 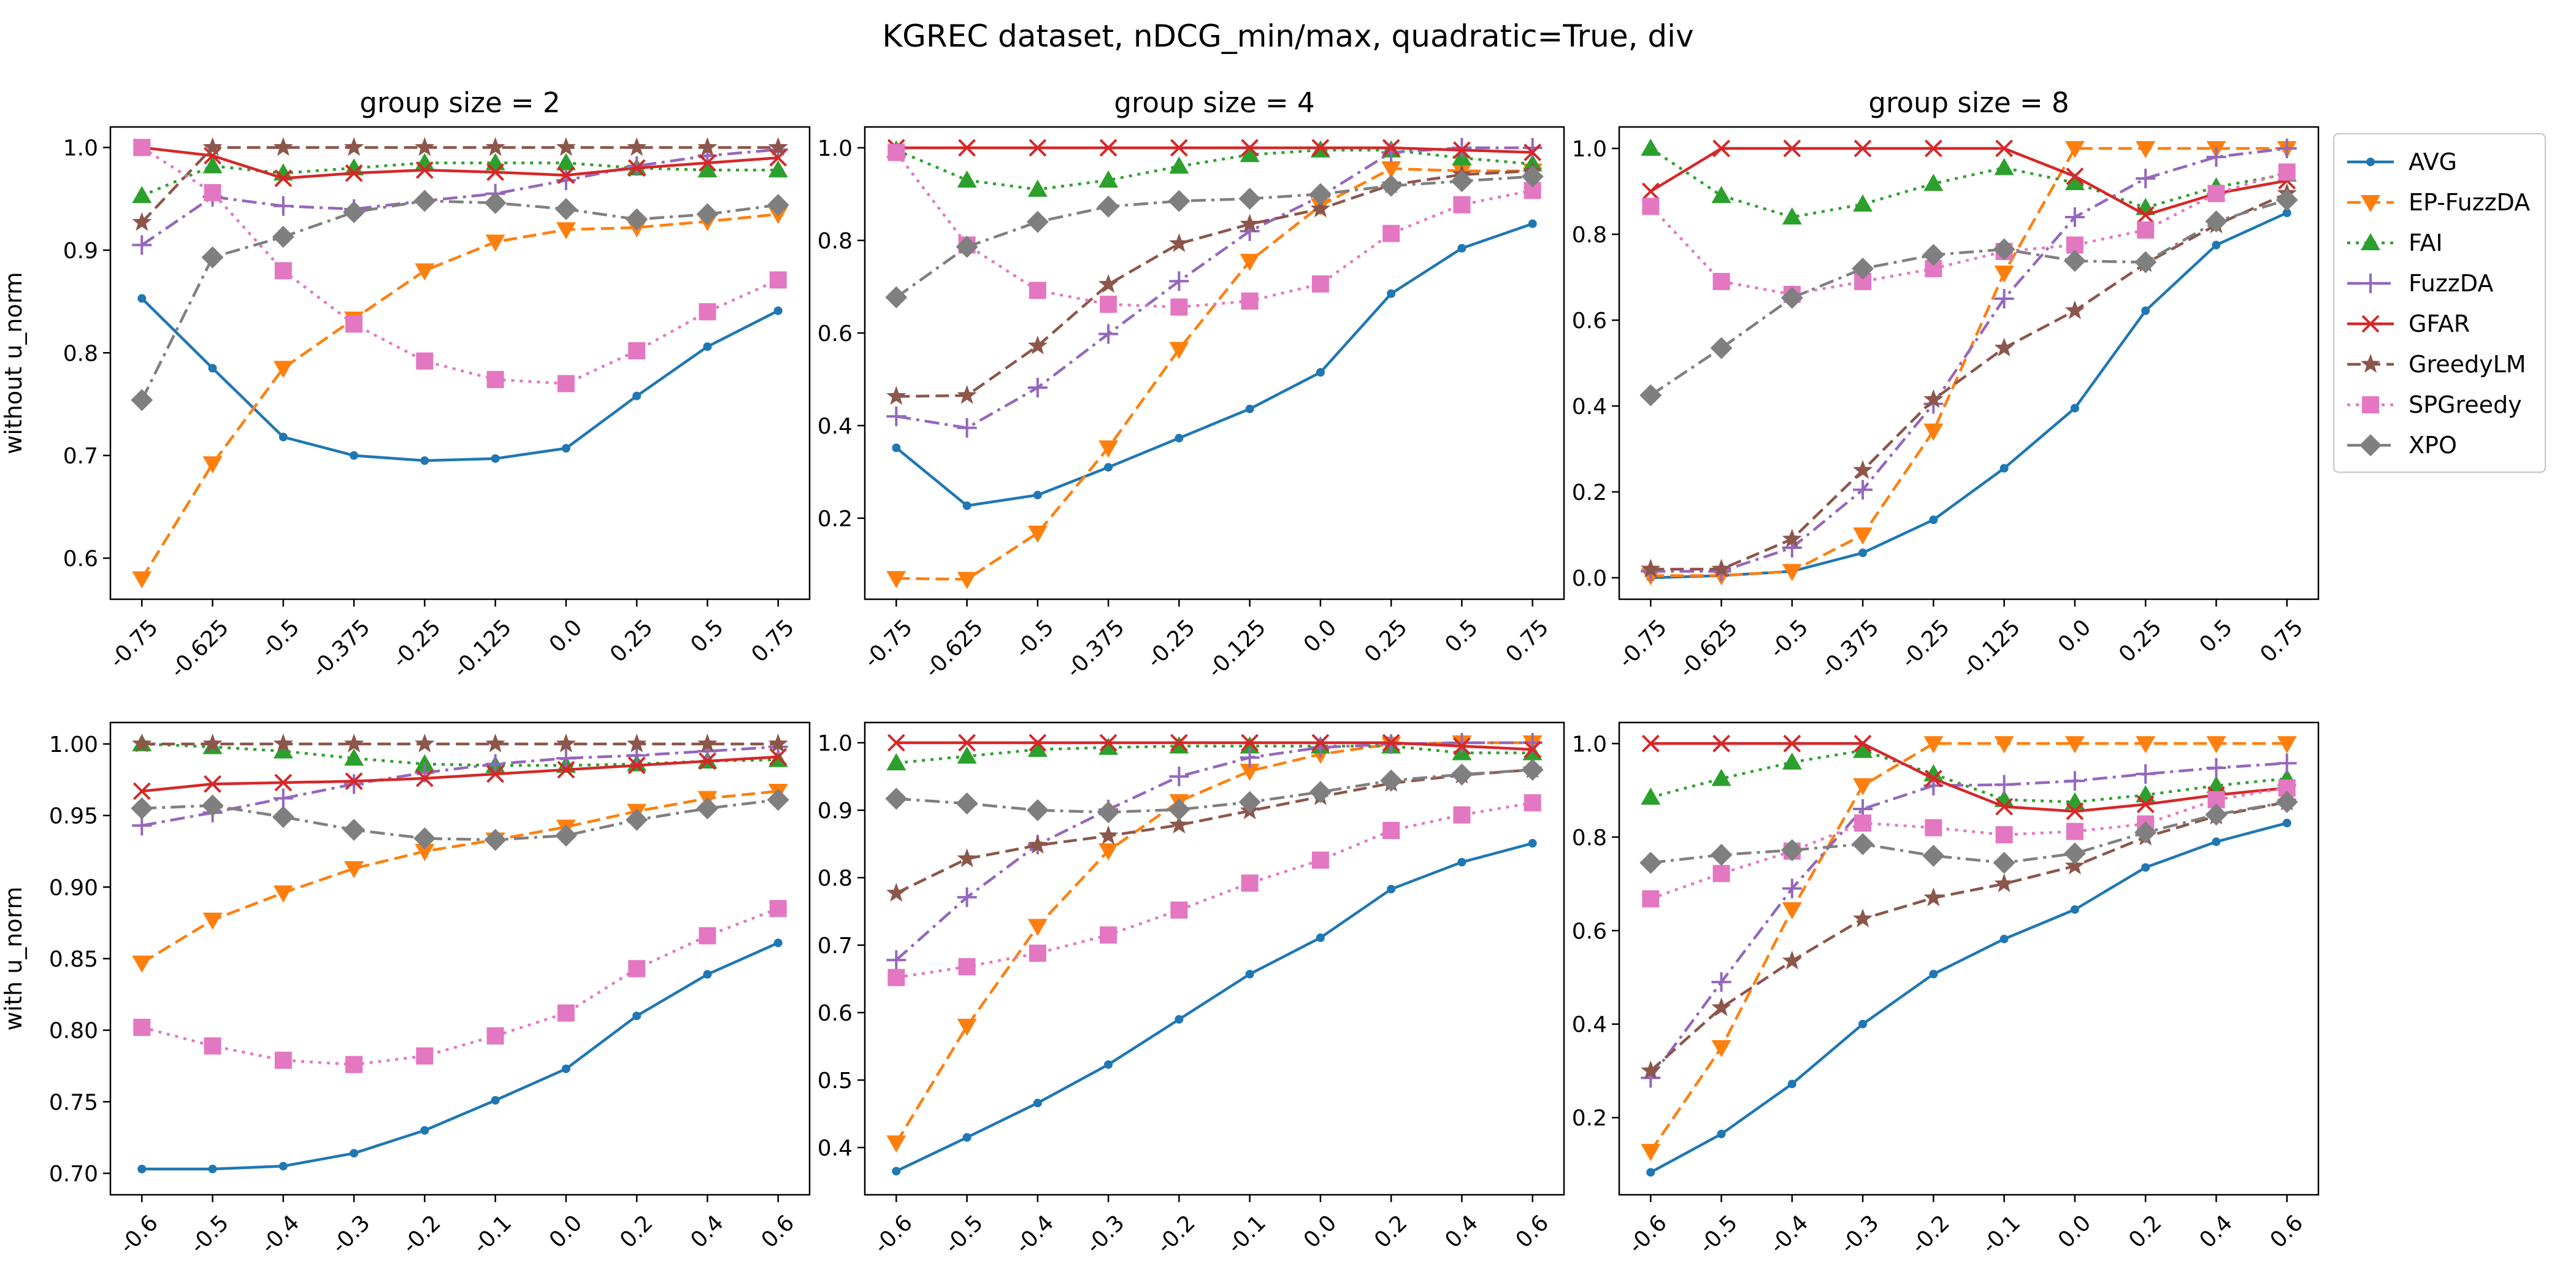 I want to click on y-tick-label: 0.80, so click(x=73, y=1031).